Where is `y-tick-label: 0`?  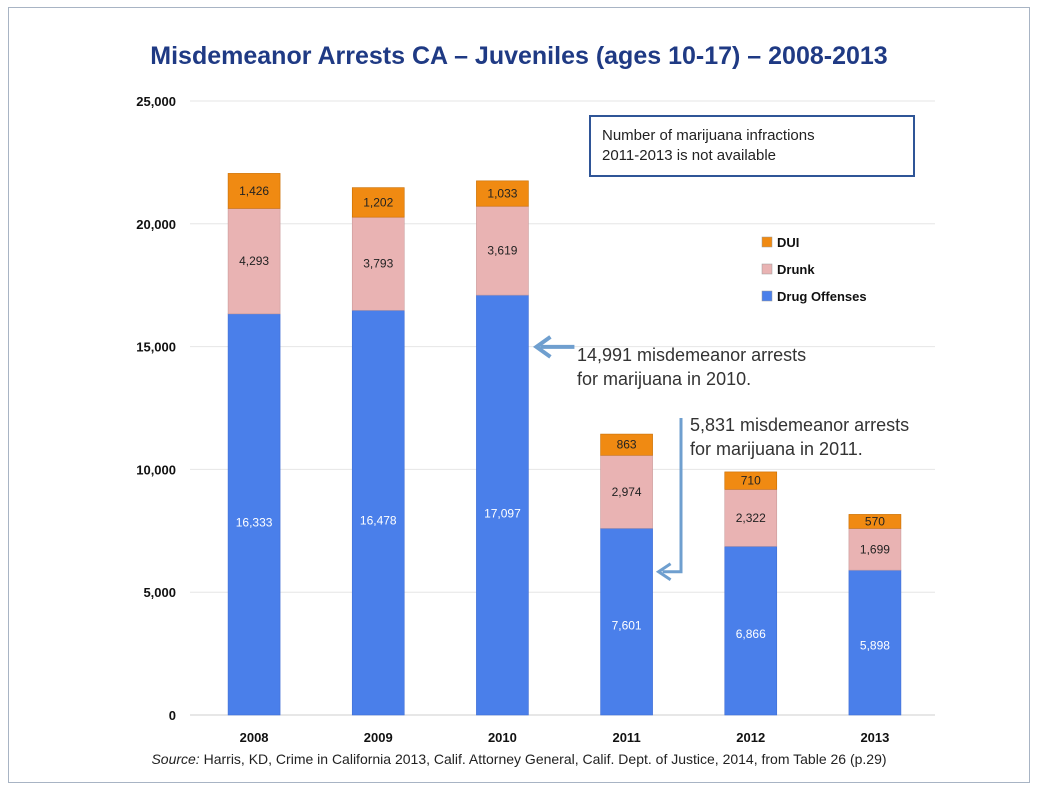
y-tick-label: 0 is located at coordinates (172, 715).